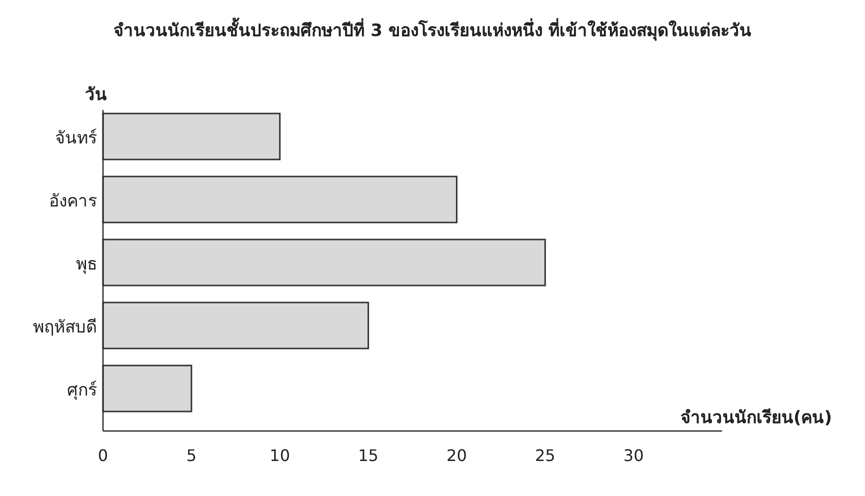  I want to click on x-tick-label: 10, so click(280, 455).